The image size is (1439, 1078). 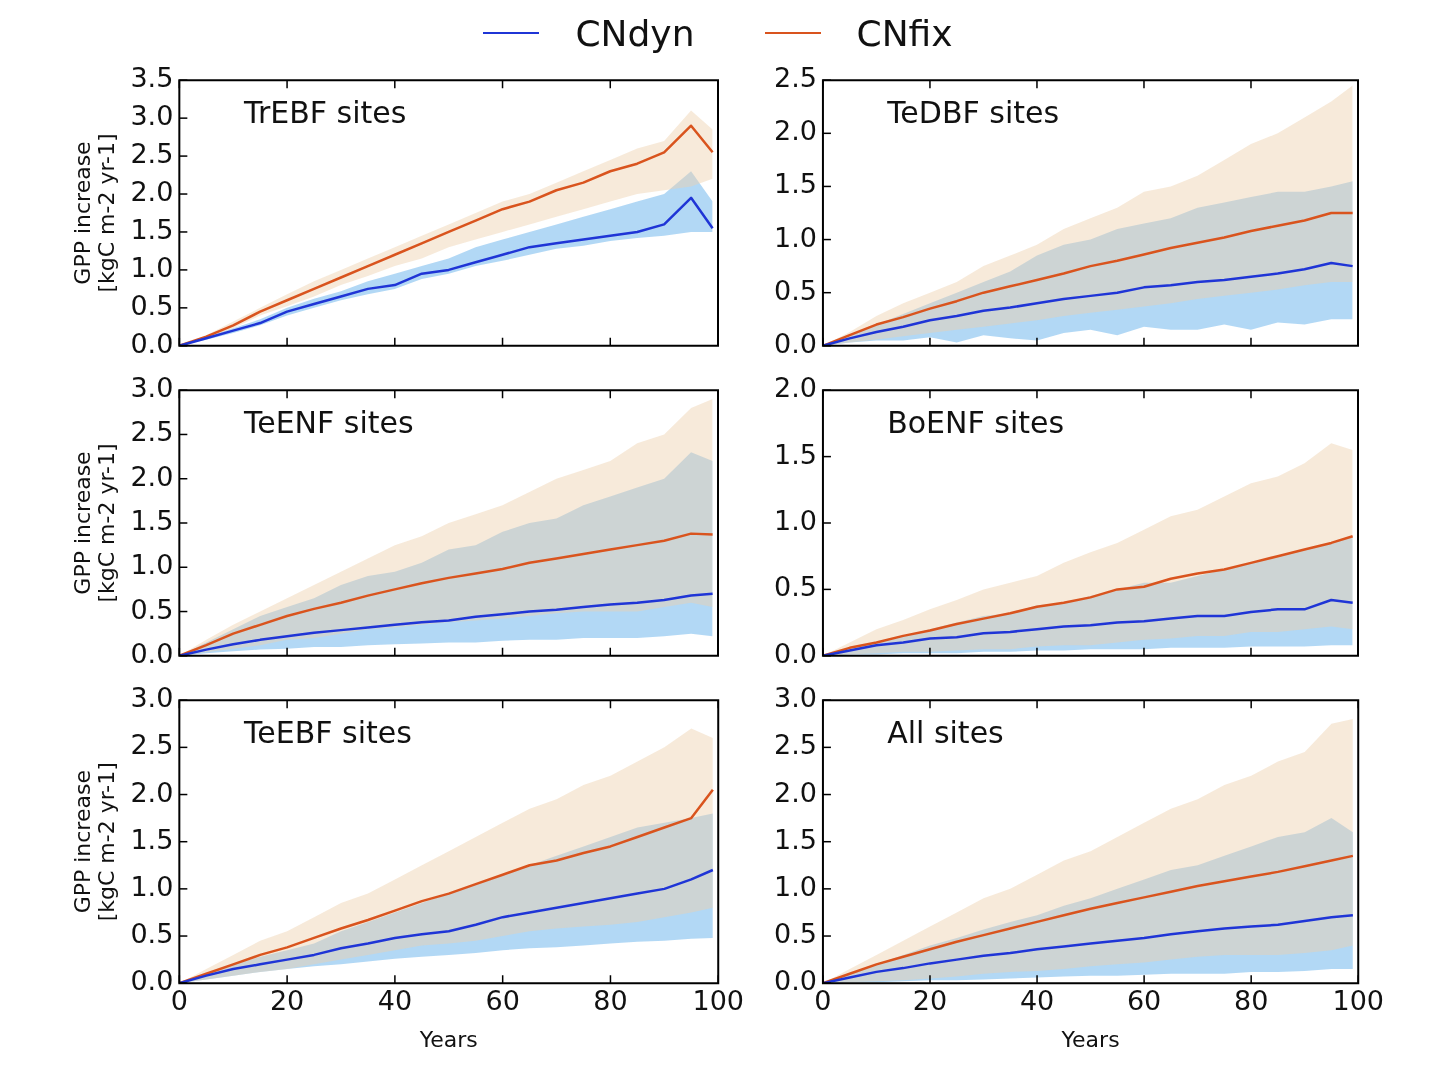 What do you see at coordinates (904, 33) in the screenshot?
I see `legend-label: CNfix` at bounding box center [904, 33].